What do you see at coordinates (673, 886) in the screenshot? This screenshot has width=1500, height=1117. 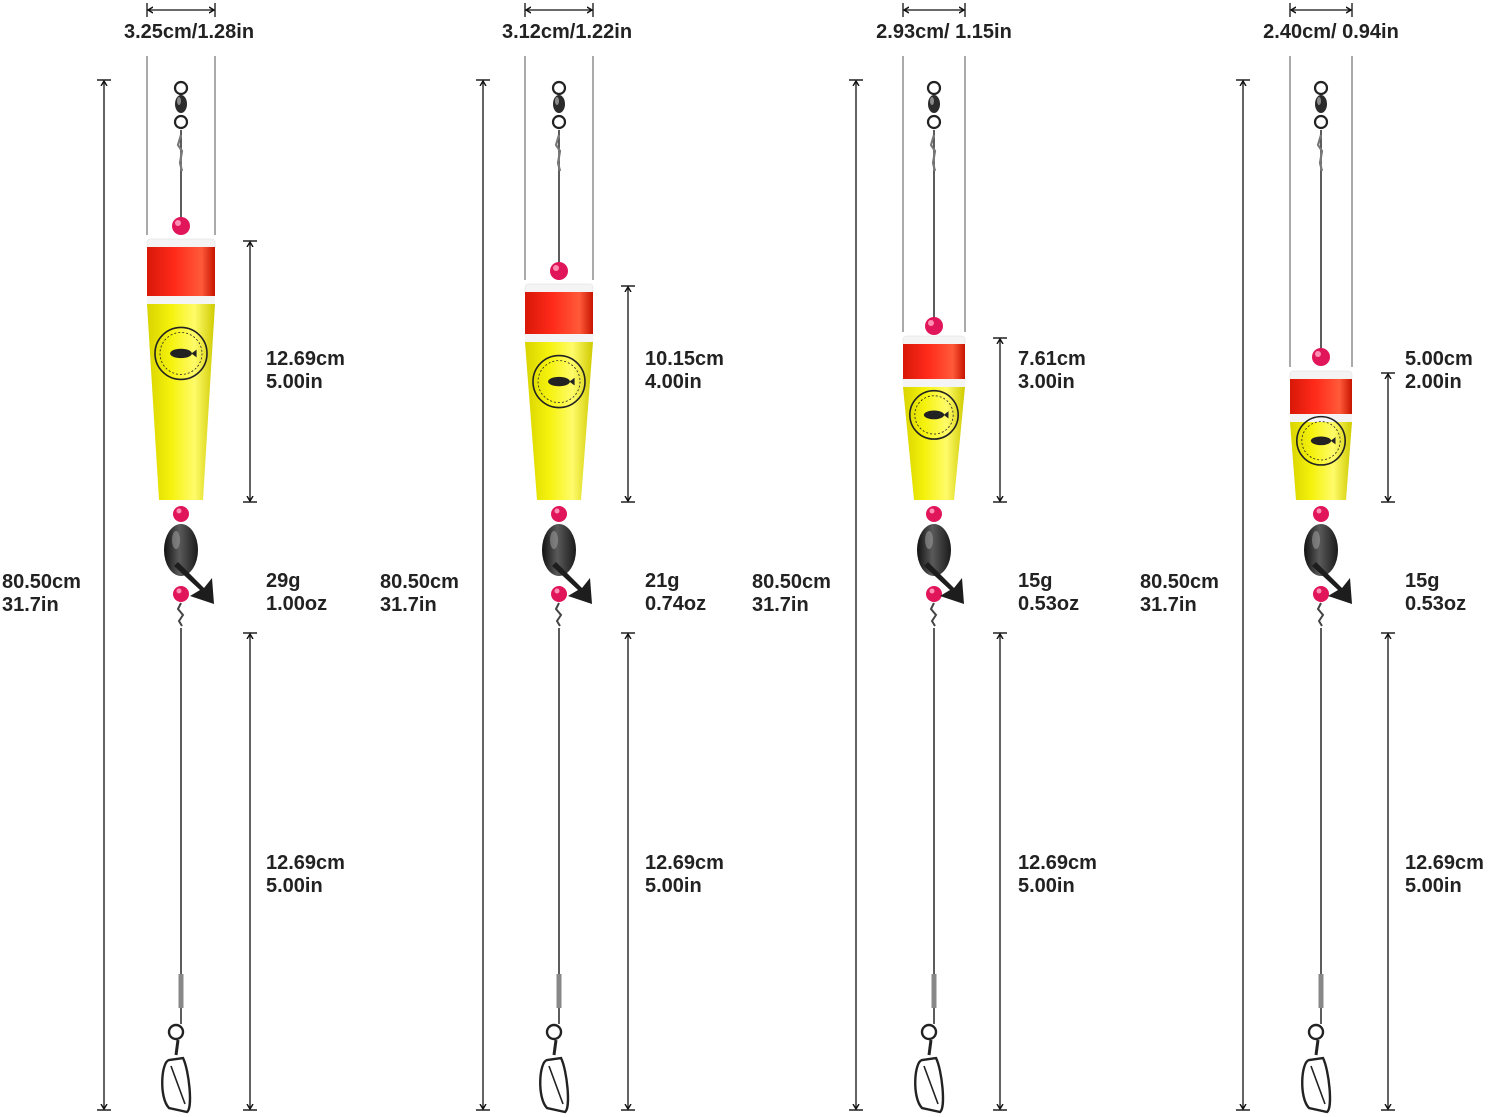 I see `float-2-leader-in: 5.00in` at bounding box center [673, 886].